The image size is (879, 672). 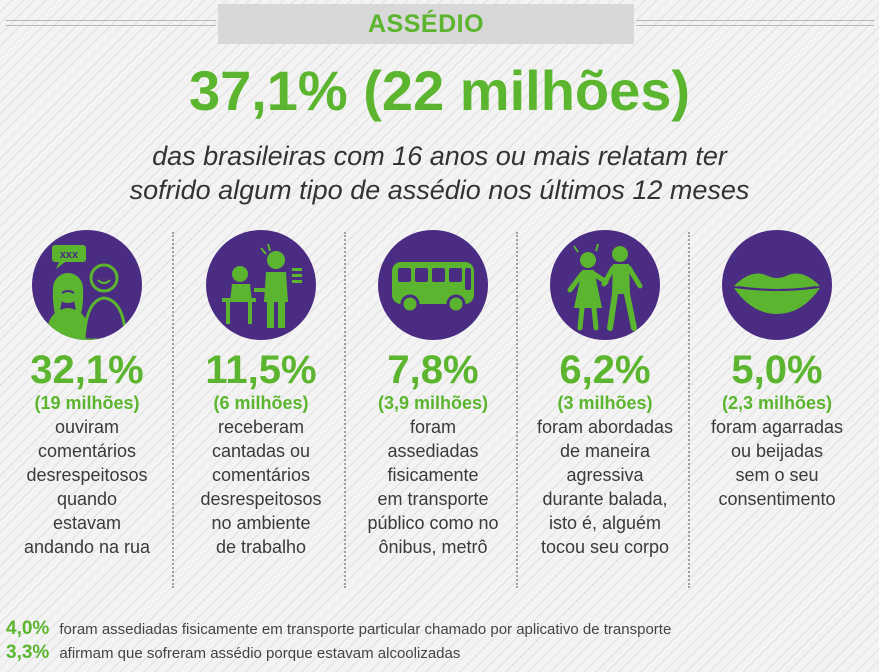 What do you see at coordinates (433, 403) in the screenshot?
I see `stat-millions: (3,9 milhões)` at bounding box center [433, 403].